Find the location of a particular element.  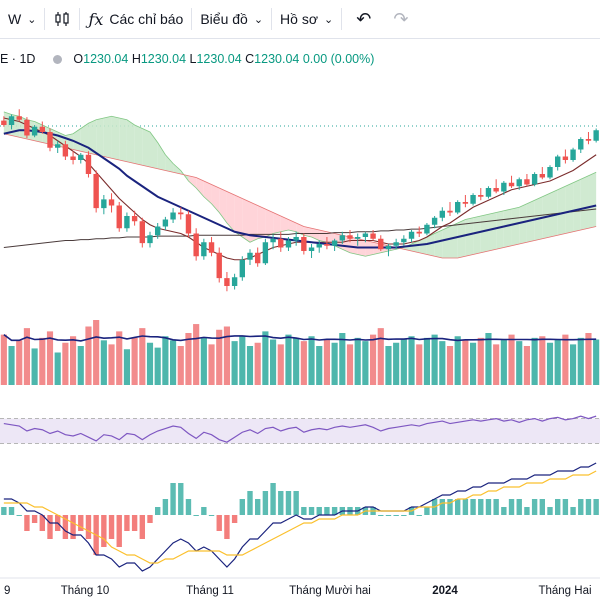

indicators-button: ƒx Các chỉ báo is located at coordinates (135, 19).